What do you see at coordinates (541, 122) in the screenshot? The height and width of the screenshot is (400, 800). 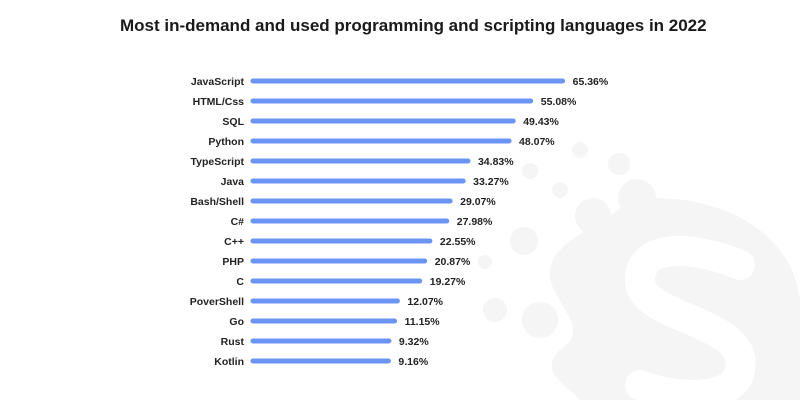 I see `value-label: 49.43%` at bounding box center [541, 122].